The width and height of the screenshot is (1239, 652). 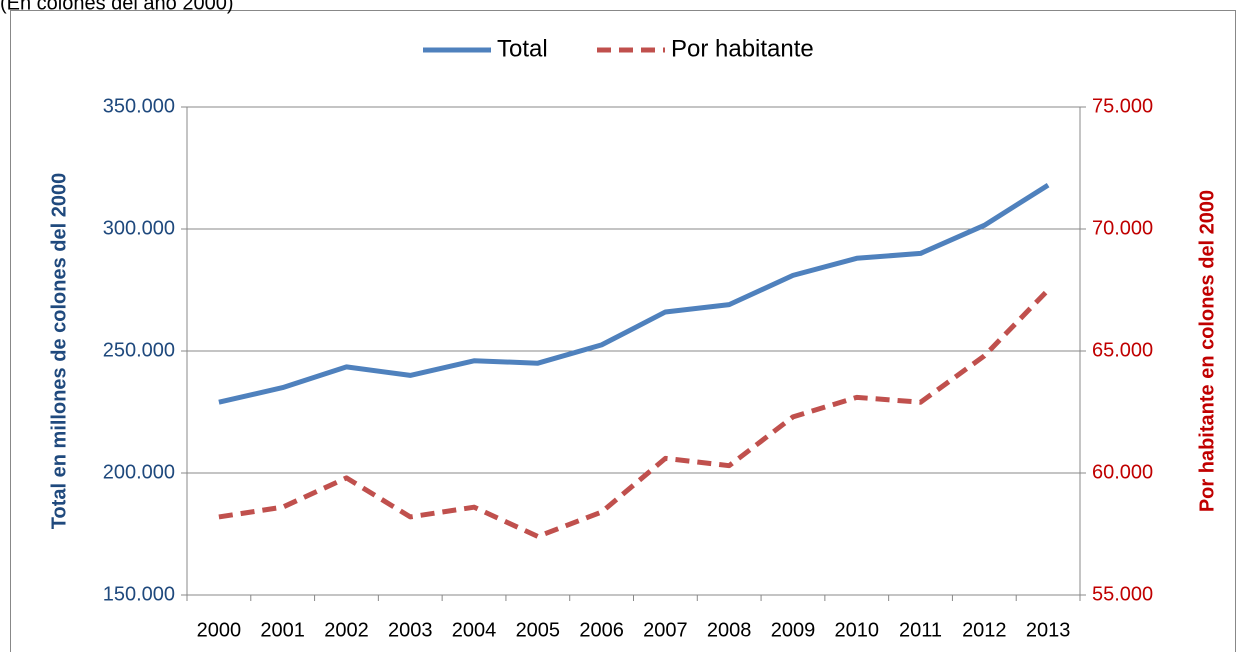 I want to click on y2-axis-title: Por habitante en colones del 2000, so click(x=1207, y=351).